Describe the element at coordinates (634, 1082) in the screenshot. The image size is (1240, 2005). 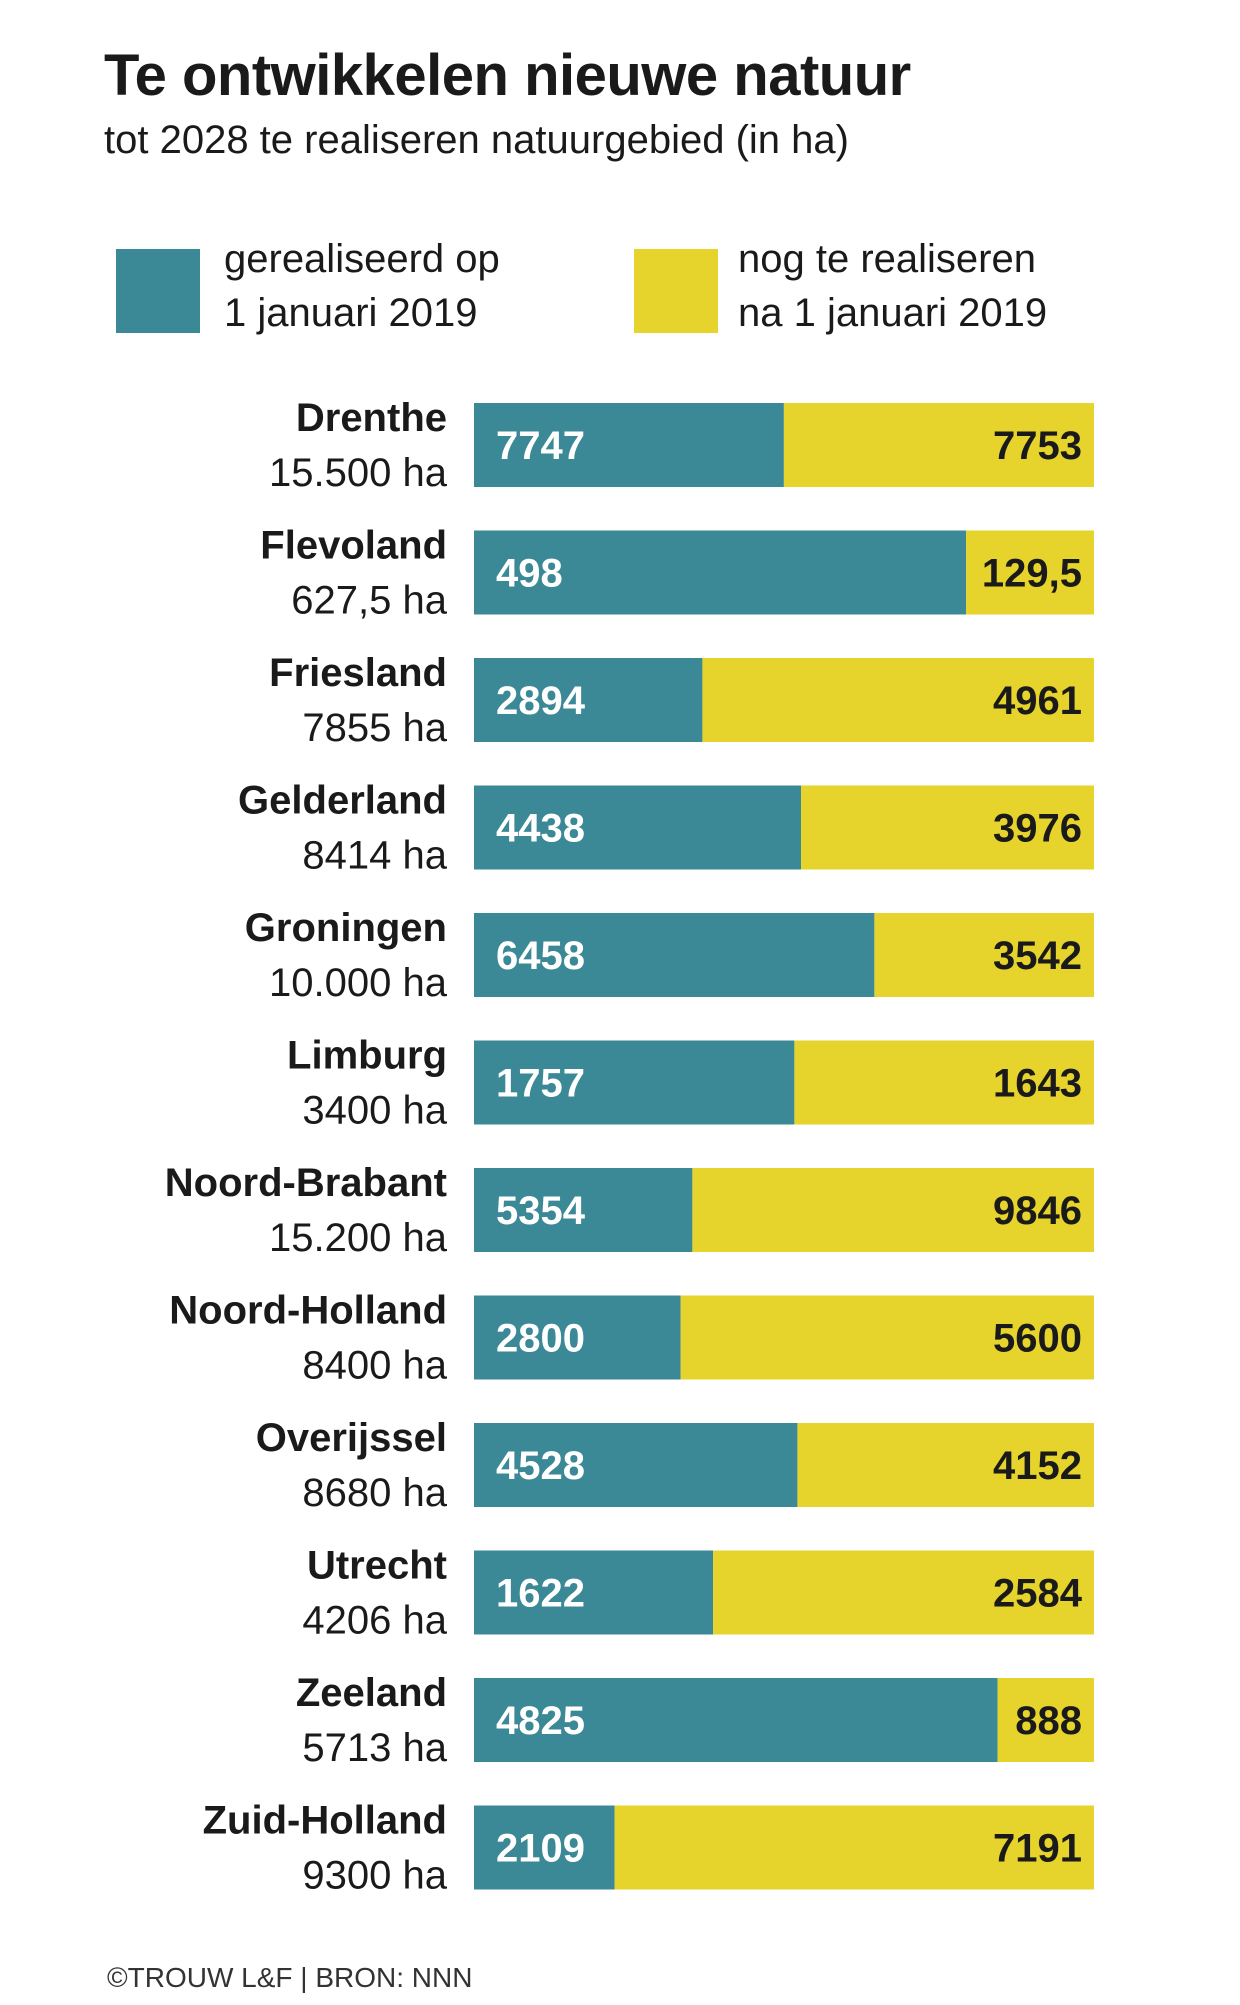
I see `bar-realised-limburg` at that location.